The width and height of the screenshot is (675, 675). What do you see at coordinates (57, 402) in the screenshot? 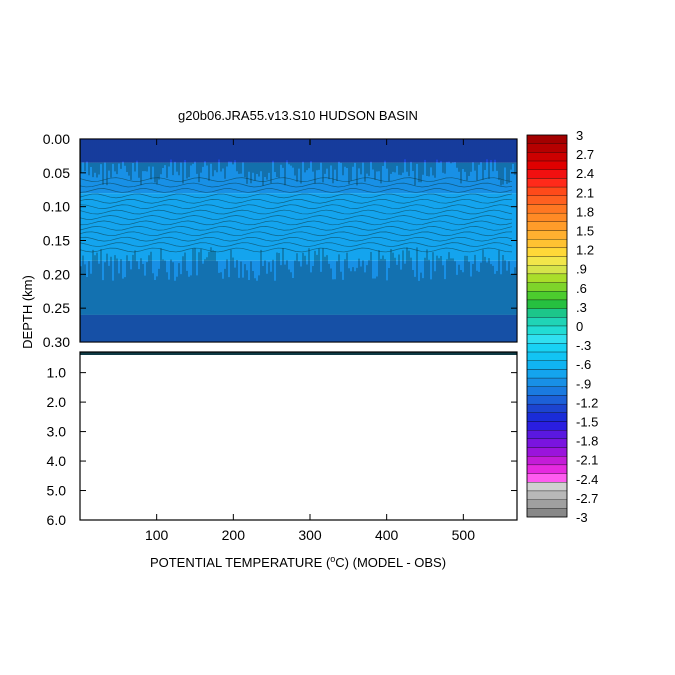
I see `y-tick-label: 2.0` at bounding box center [57, 402].